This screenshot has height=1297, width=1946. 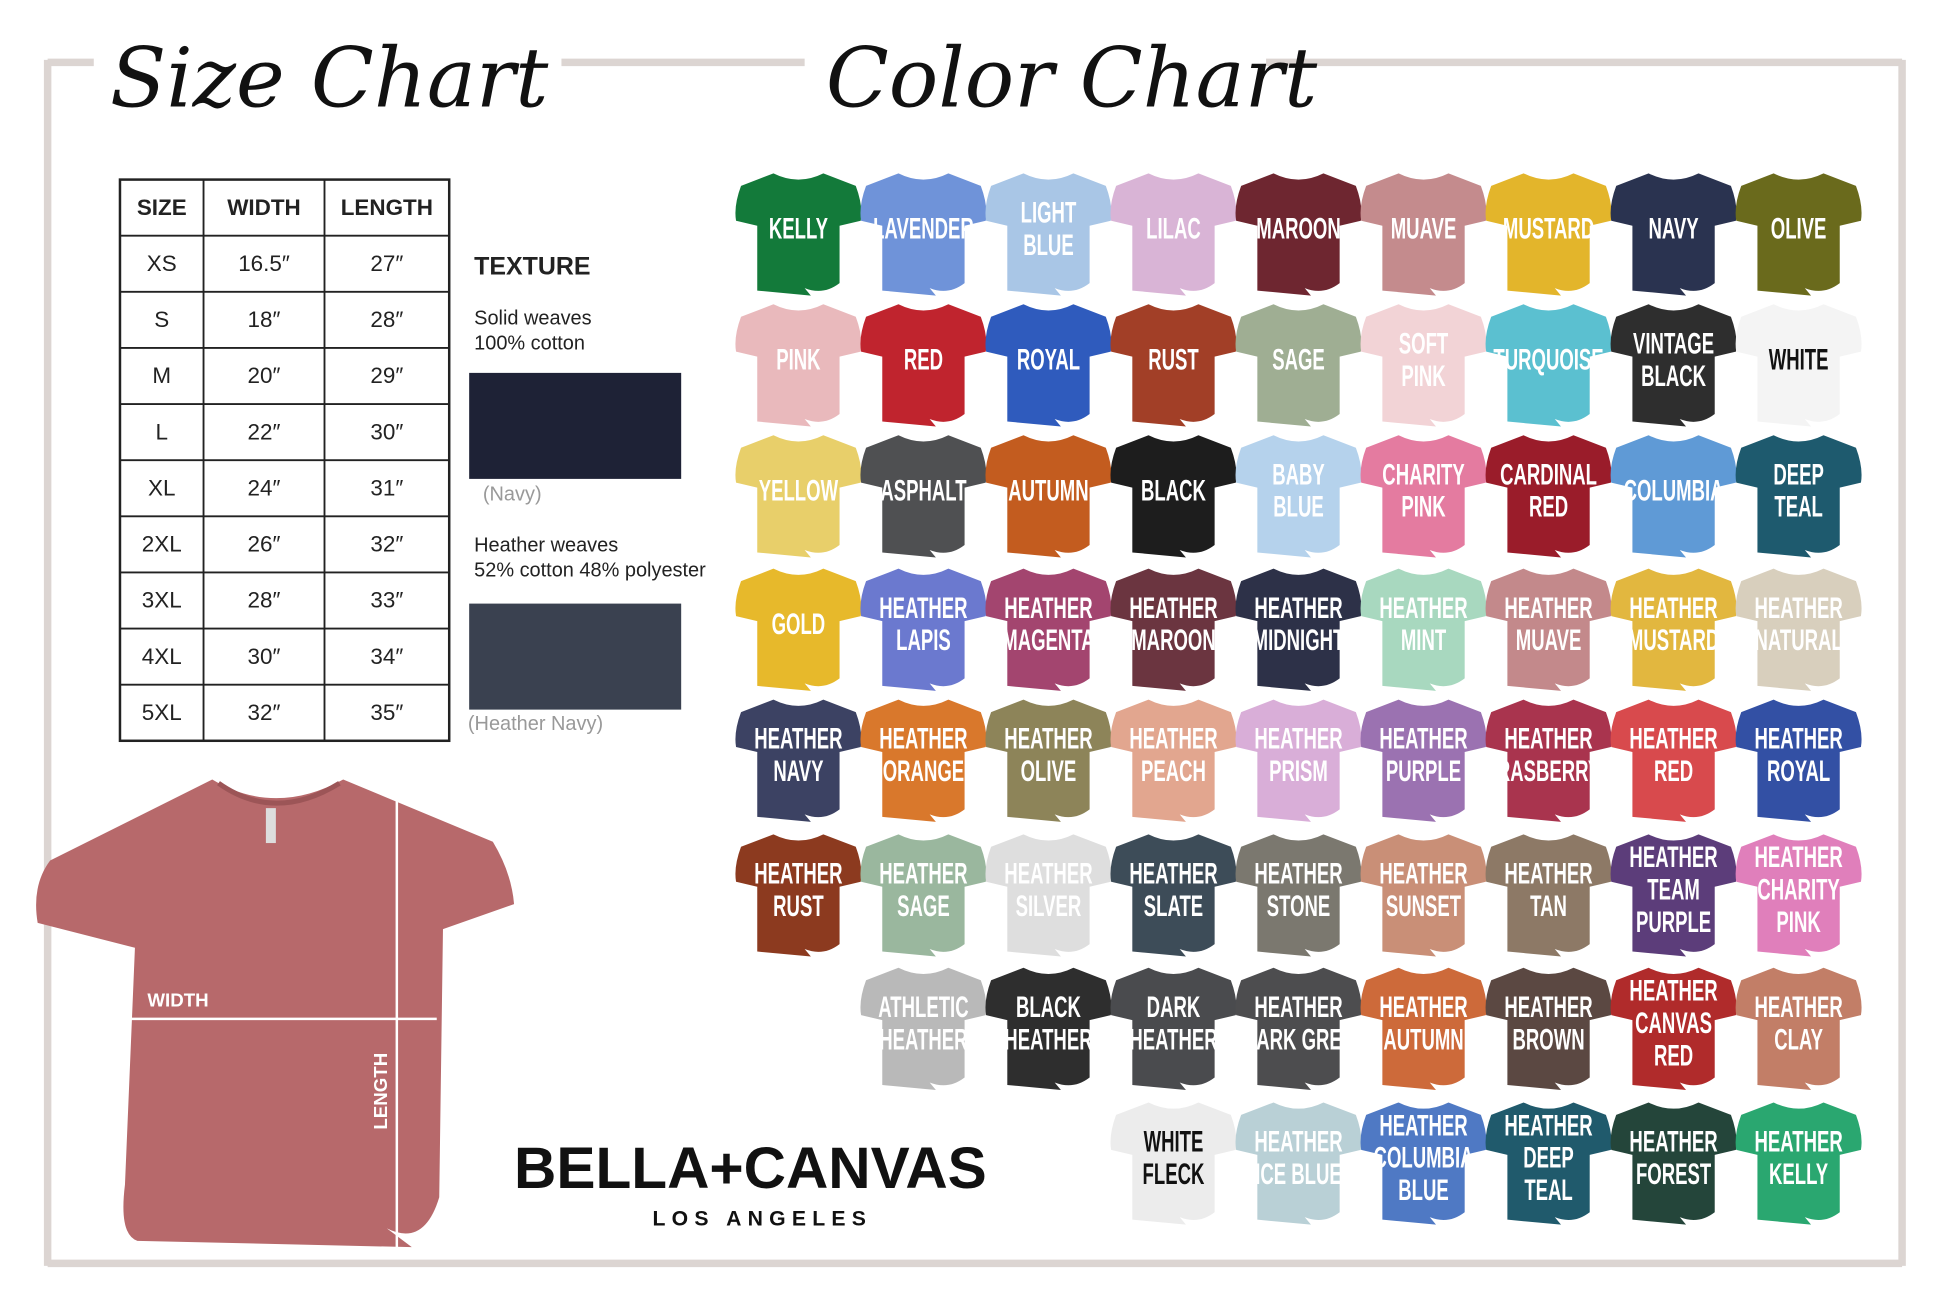 What do you see at coordinates (386, 600) in the screenshot?
I see `table-cell: 33″` at bounding box center [386, 600].